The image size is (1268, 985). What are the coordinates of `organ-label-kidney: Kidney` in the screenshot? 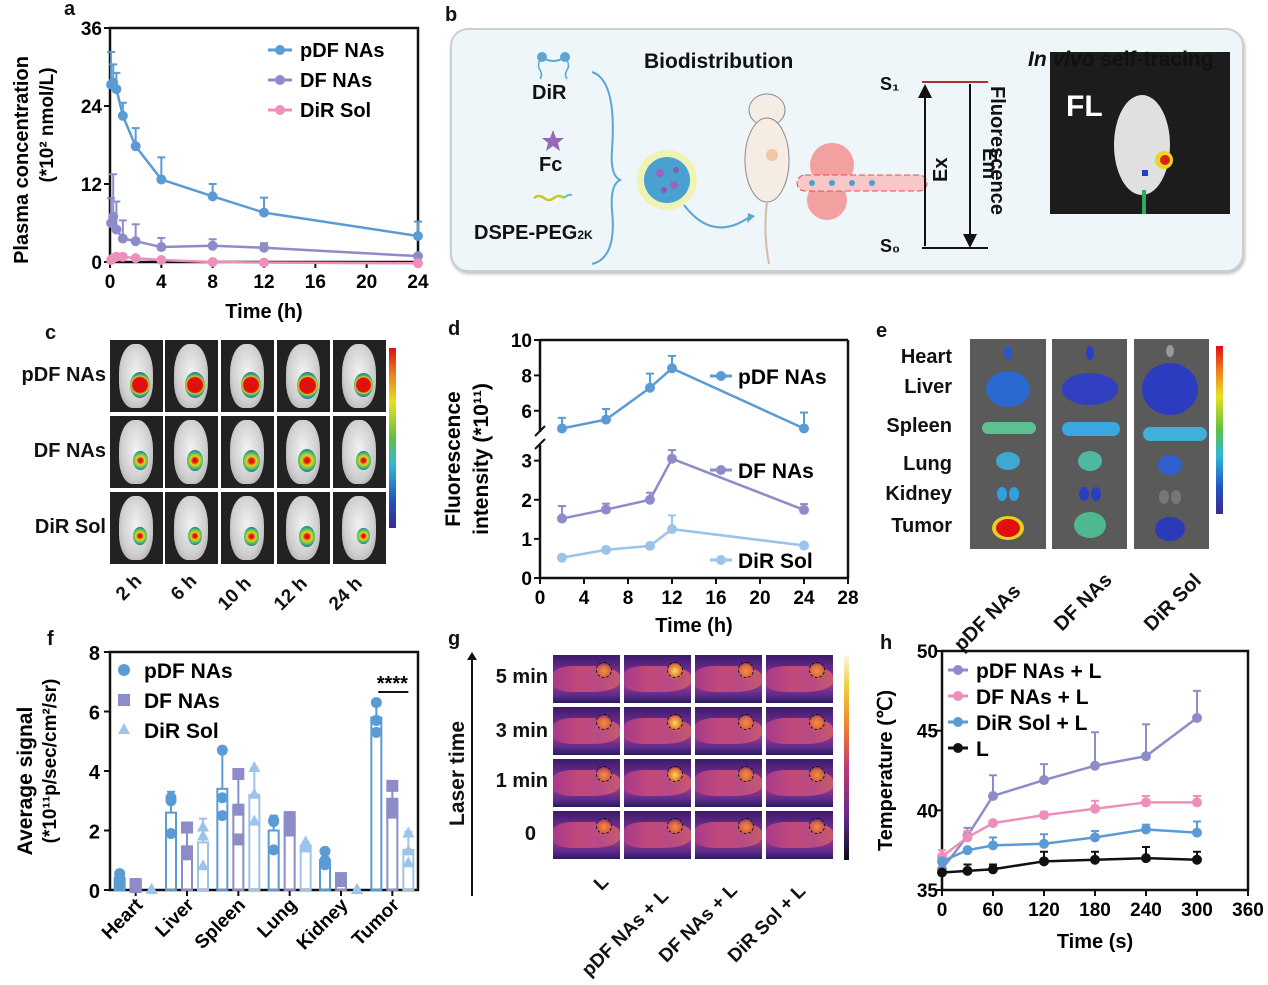 It's located at (918, 494).